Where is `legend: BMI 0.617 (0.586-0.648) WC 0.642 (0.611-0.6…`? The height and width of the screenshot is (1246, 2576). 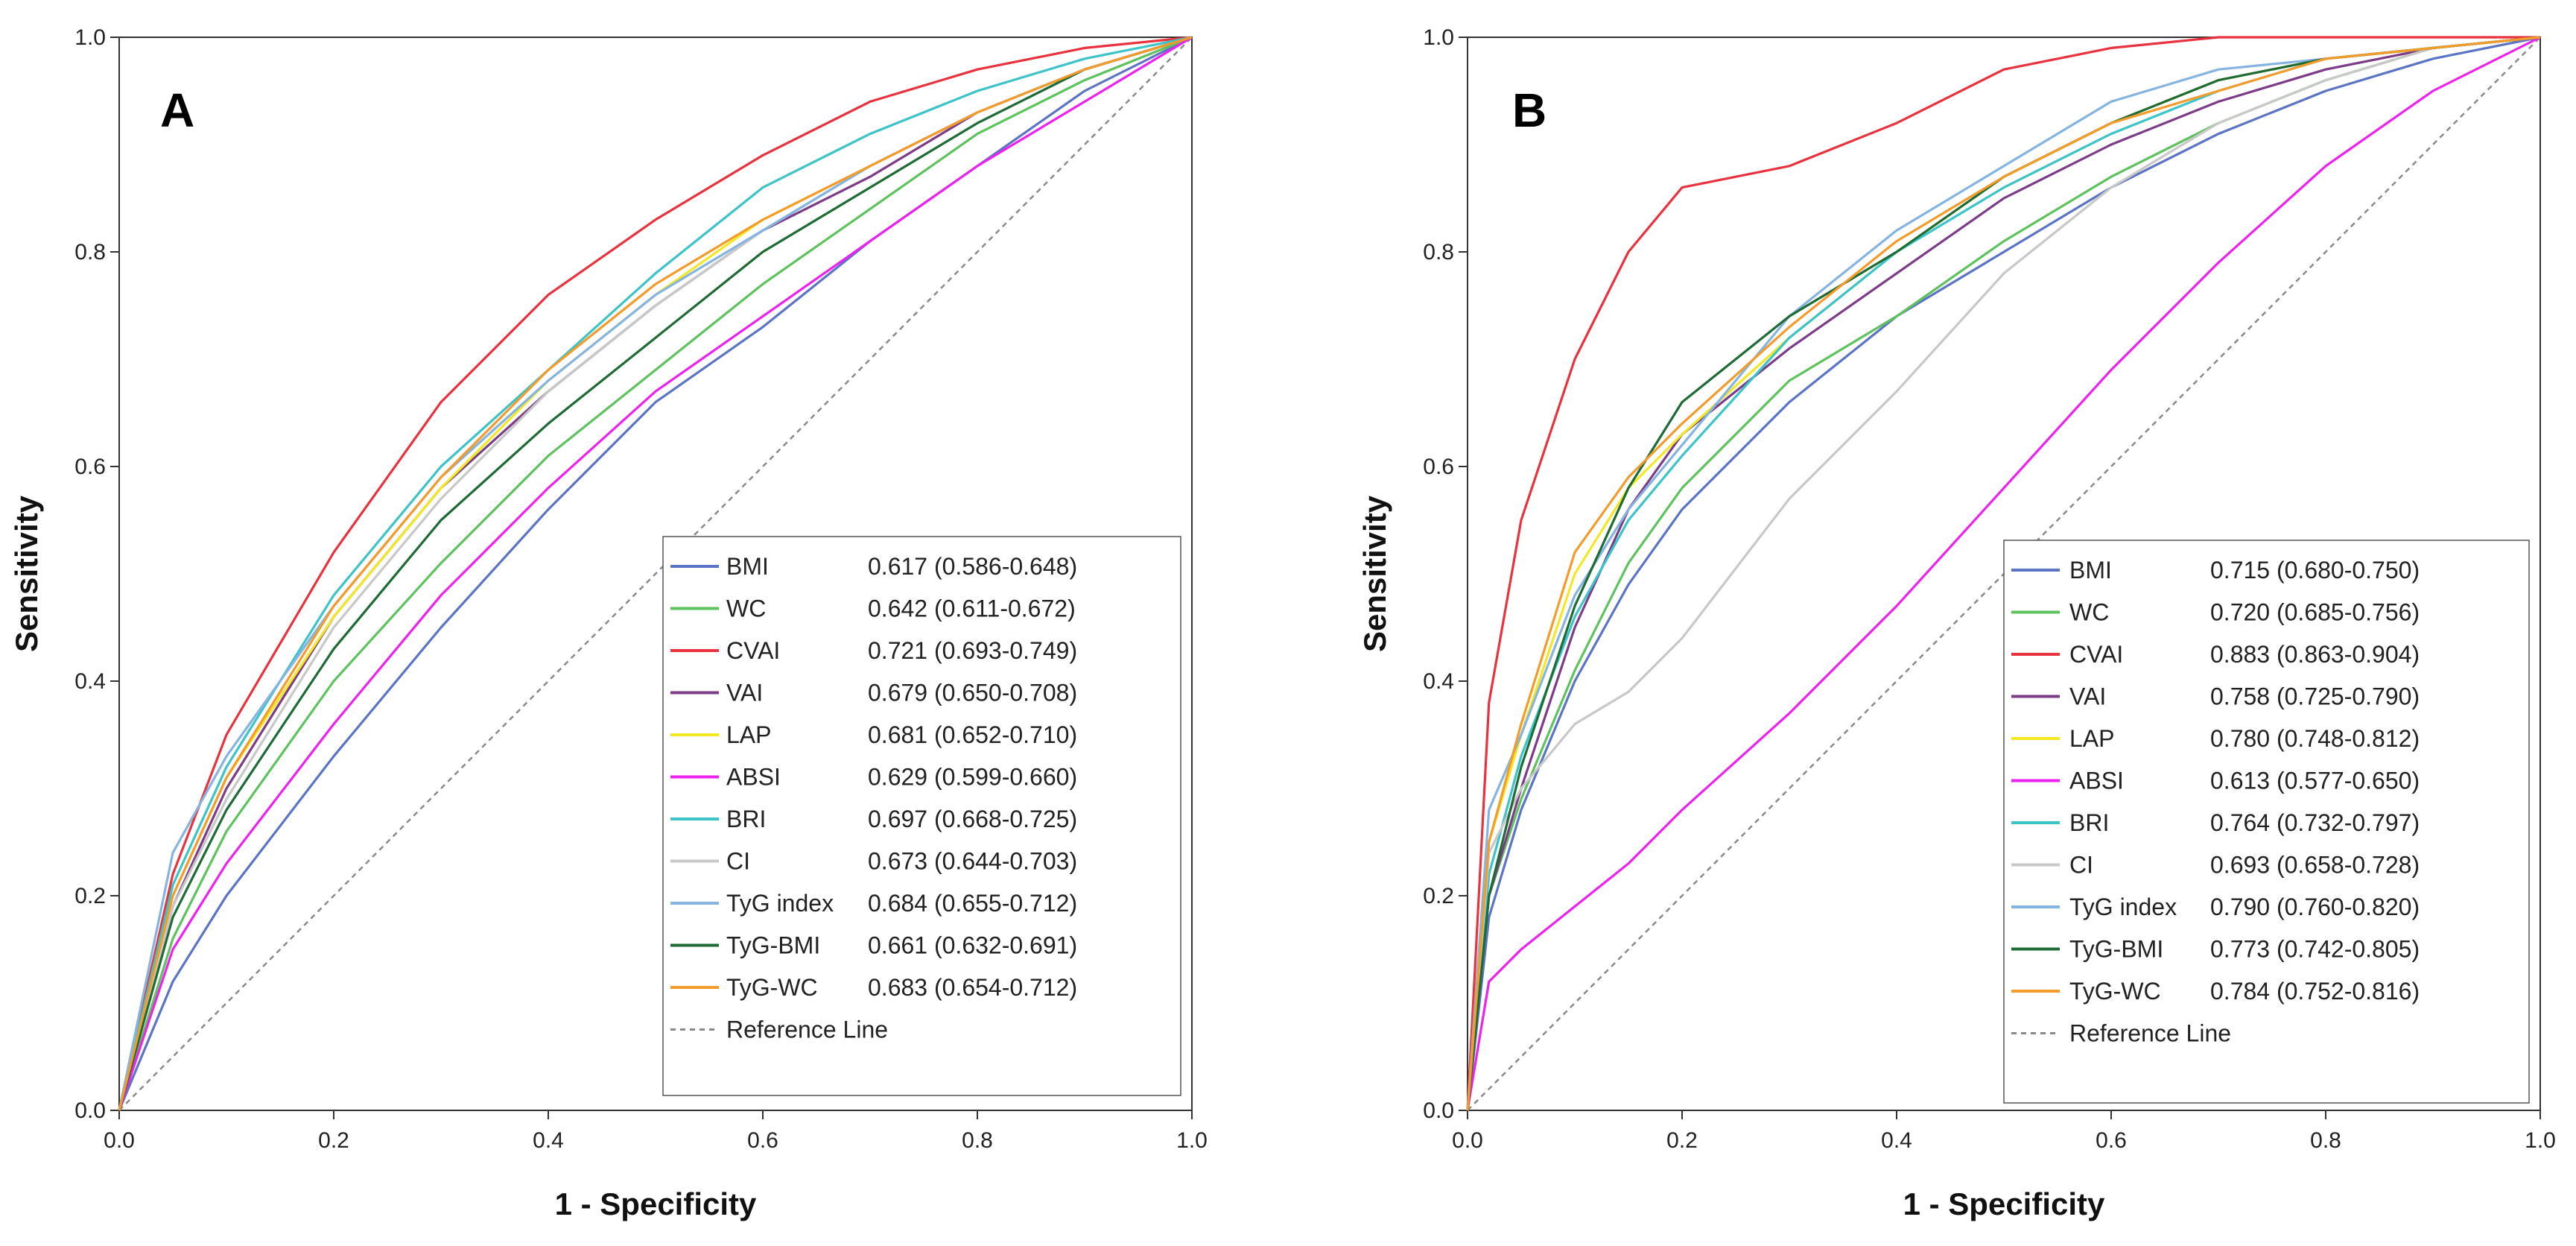
legend: BMI 0.617 (0.586-0.648) WC 0.642 (0.611-0.6… is located at coordinates (921, 816).